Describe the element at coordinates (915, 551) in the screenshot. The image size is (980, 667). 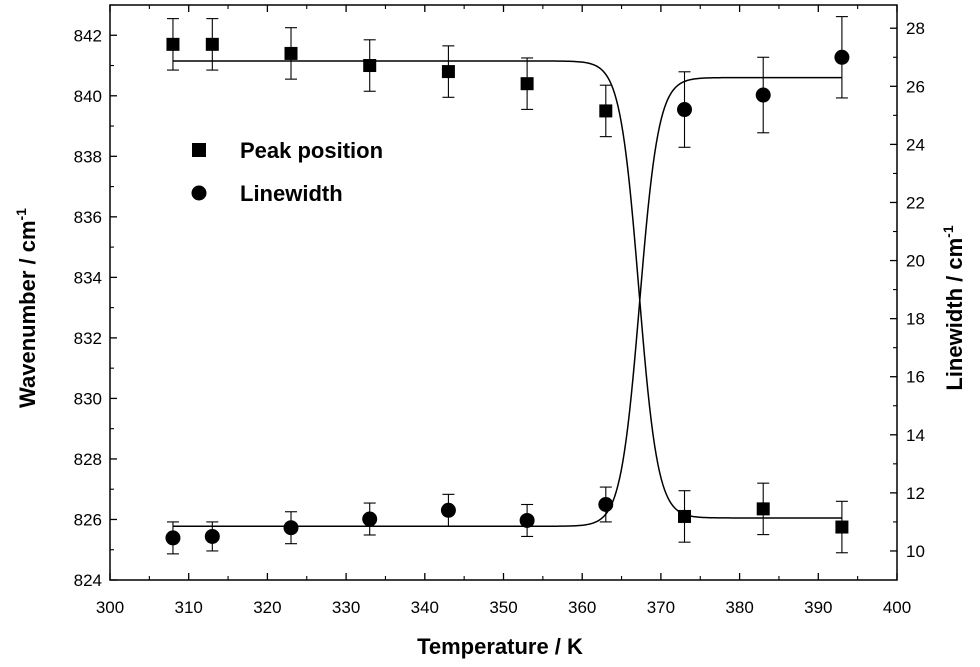
I see `right-y-tick-label: 10` at that location.